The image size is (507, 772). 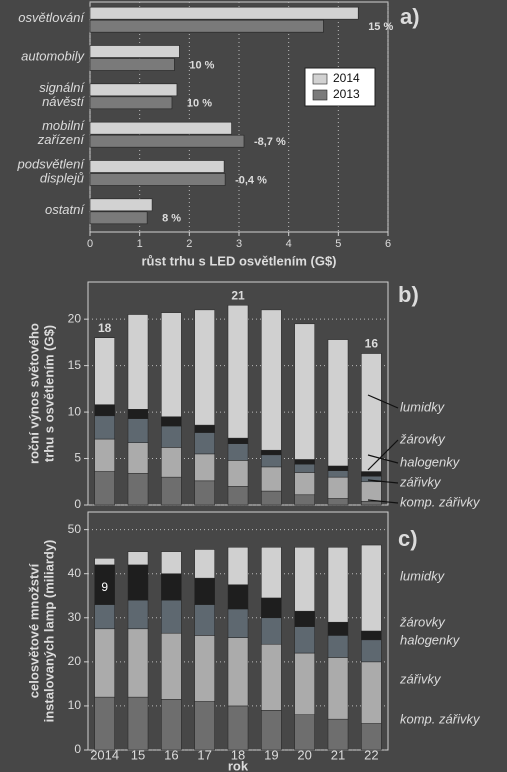 I want to click on total-label: 18, so click(x=105, y=328).